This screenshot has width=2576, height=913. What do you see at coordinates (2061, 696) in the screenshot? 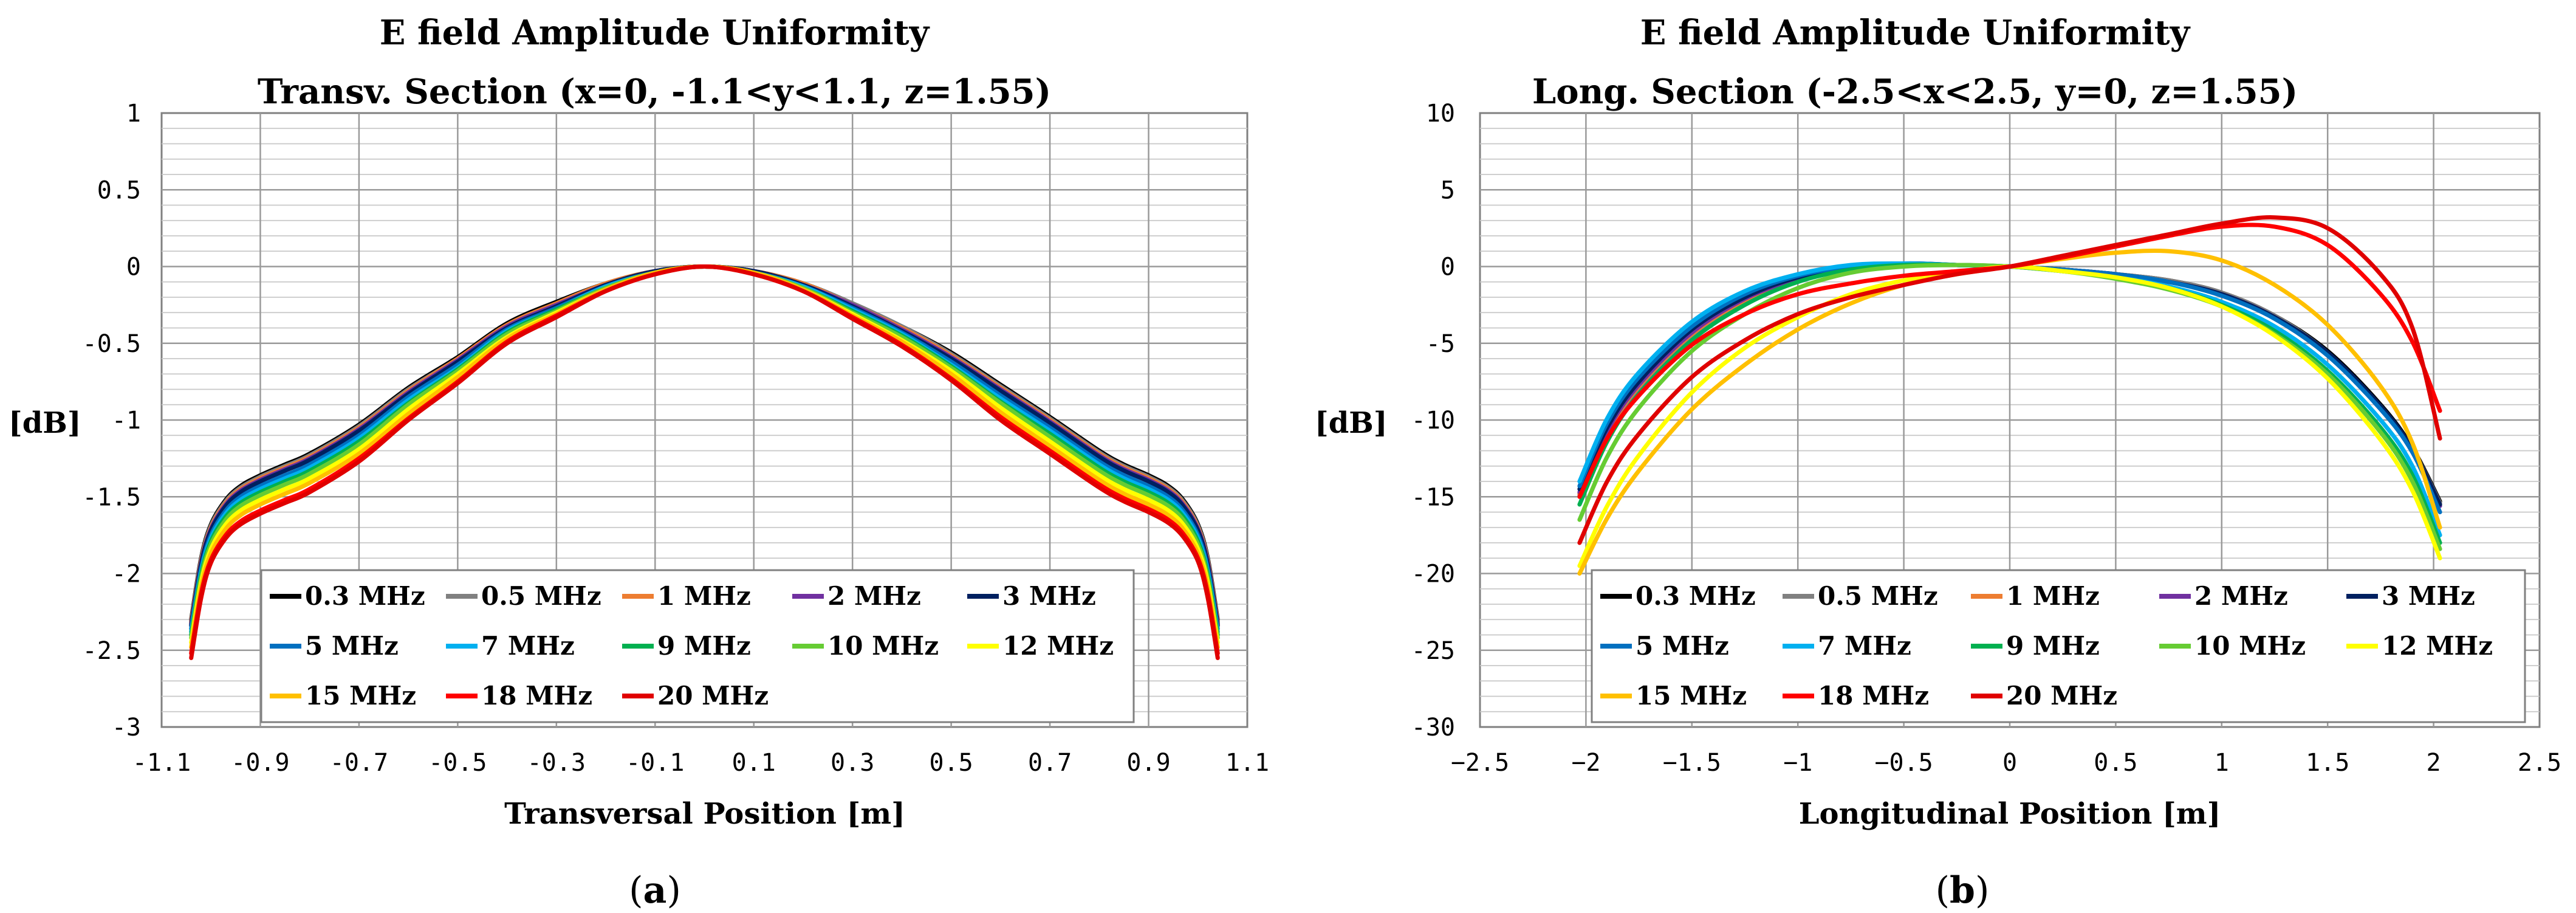
I see `chart-b-legend-label: 20 MHz` at bounding box center [2061, 696].